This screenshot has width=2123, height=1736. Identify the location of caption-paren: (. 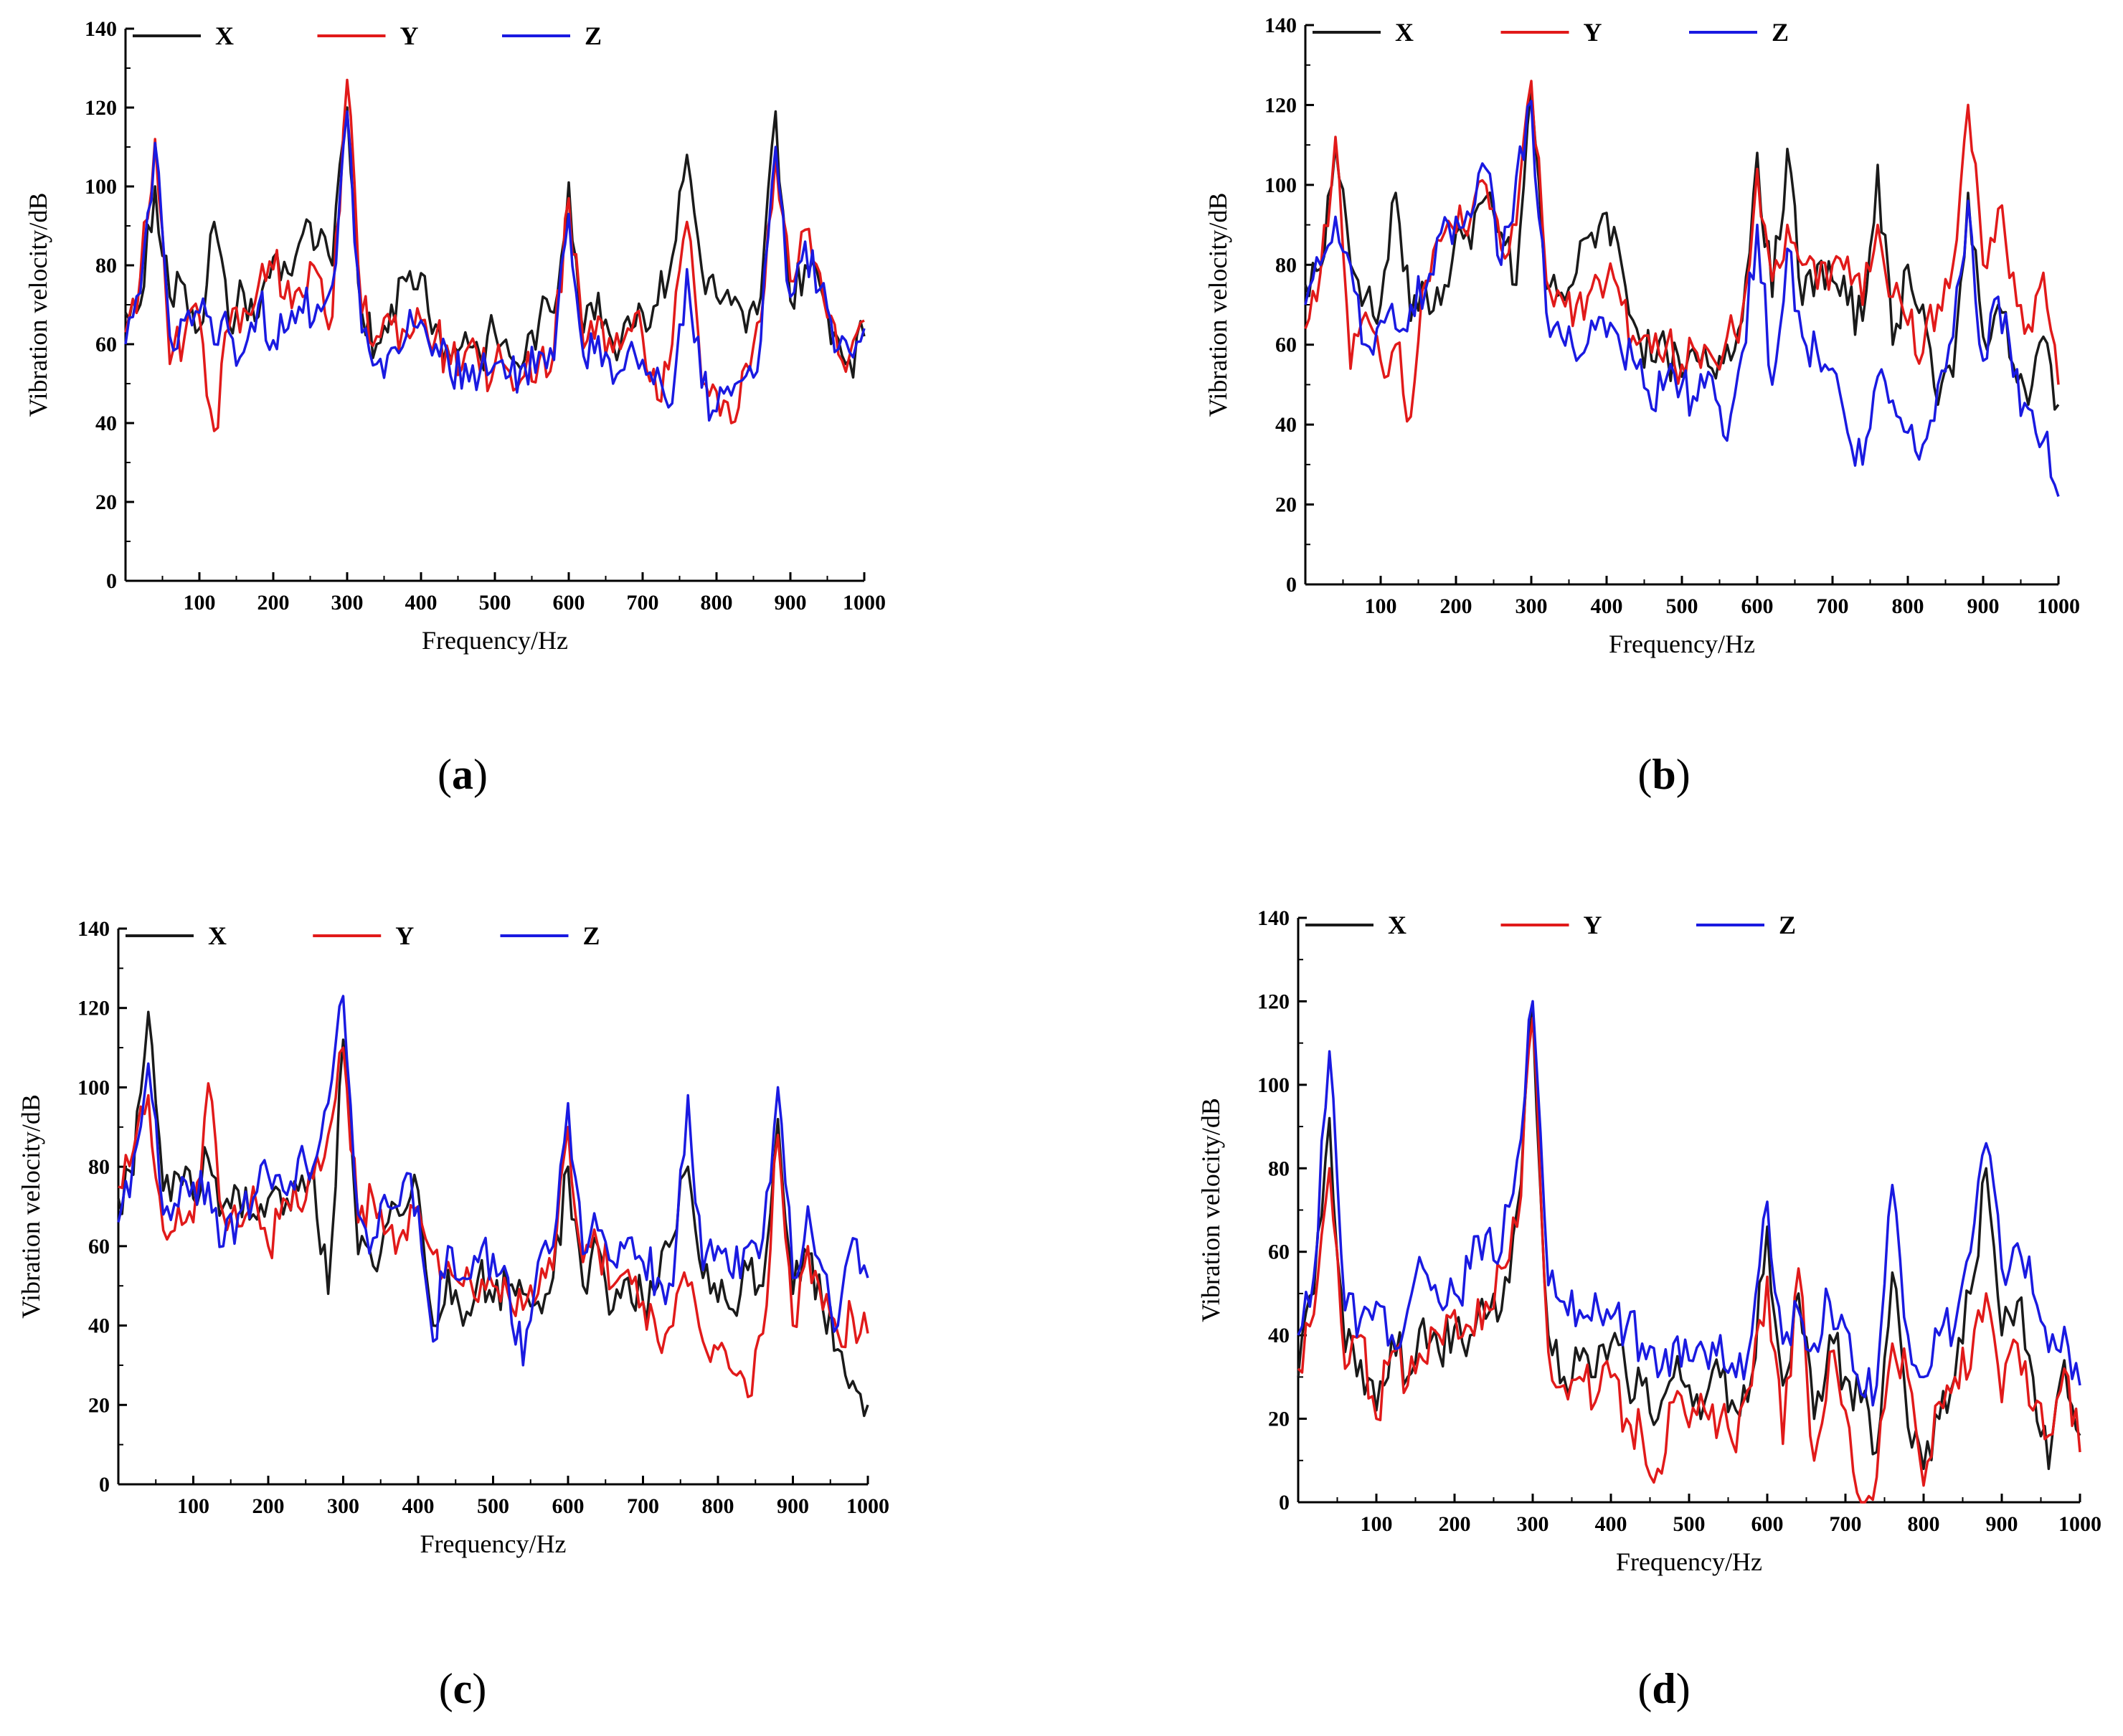
(1644, 775).